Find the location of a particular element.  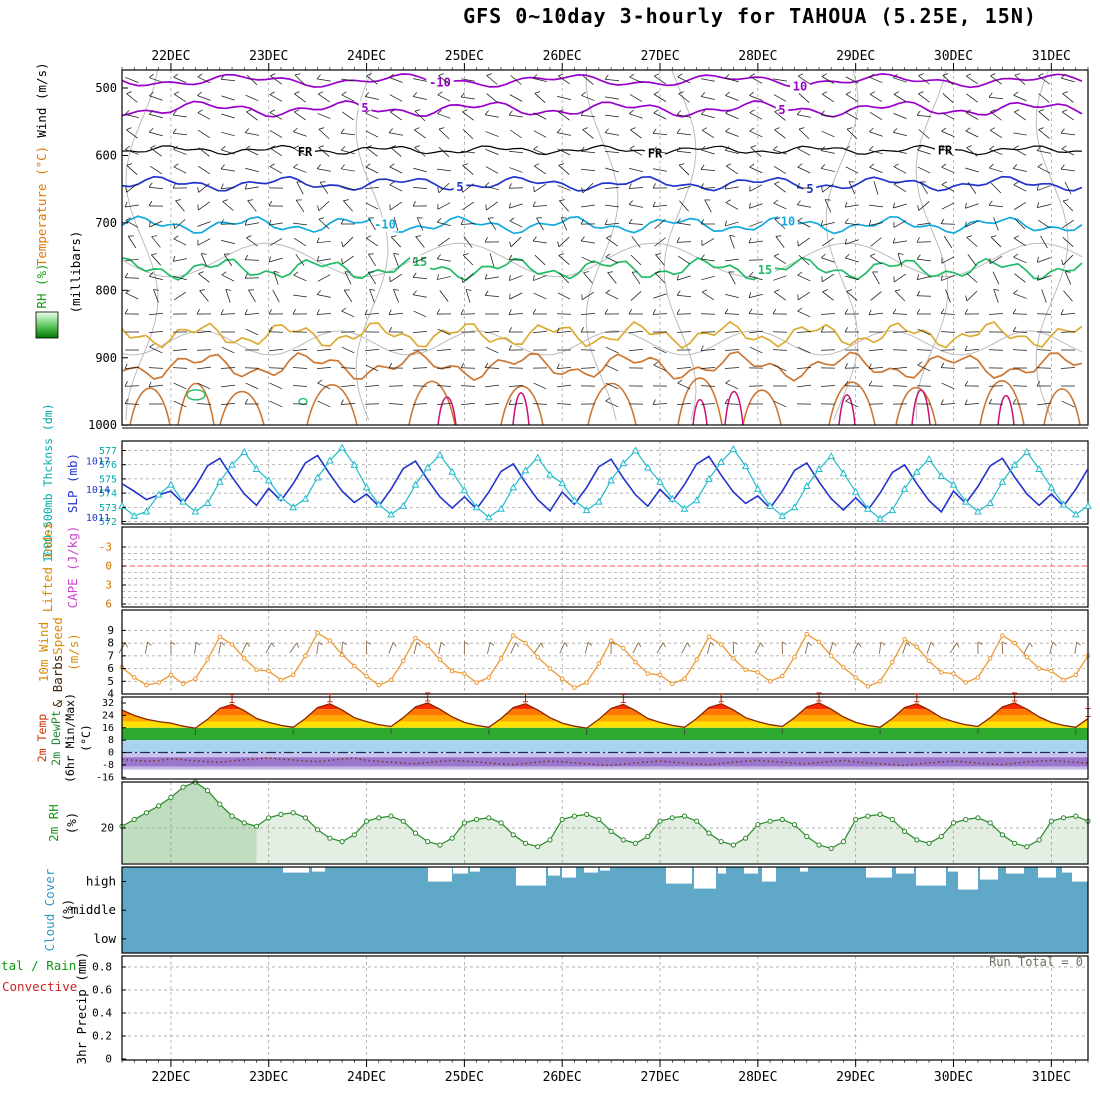

svg-text: 2m DewPt is located at coordinates (56, 737).